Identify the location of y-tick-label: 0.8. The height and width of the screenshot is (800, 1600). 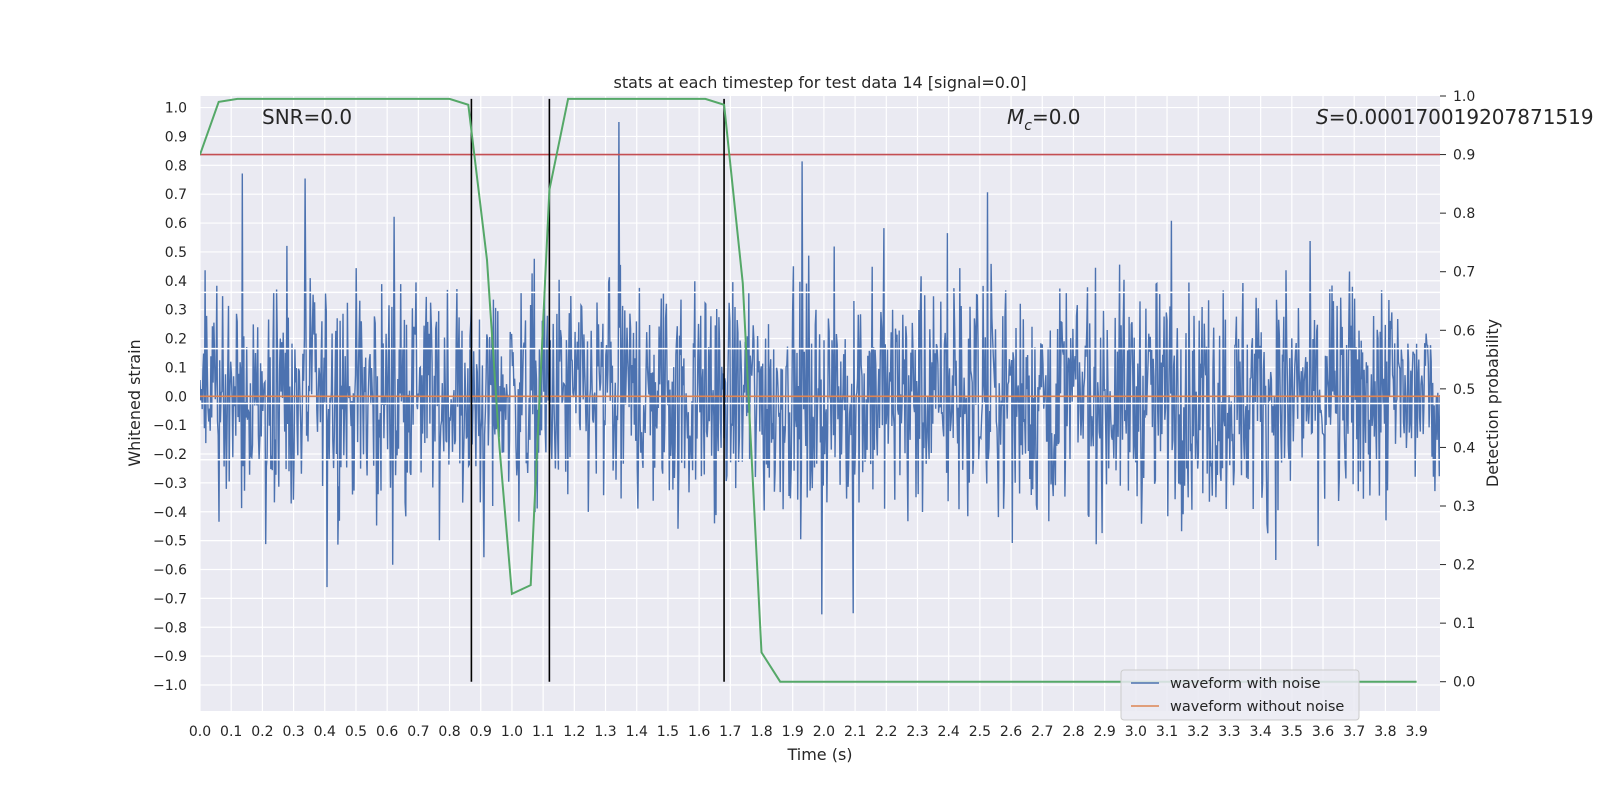
(176, 166).